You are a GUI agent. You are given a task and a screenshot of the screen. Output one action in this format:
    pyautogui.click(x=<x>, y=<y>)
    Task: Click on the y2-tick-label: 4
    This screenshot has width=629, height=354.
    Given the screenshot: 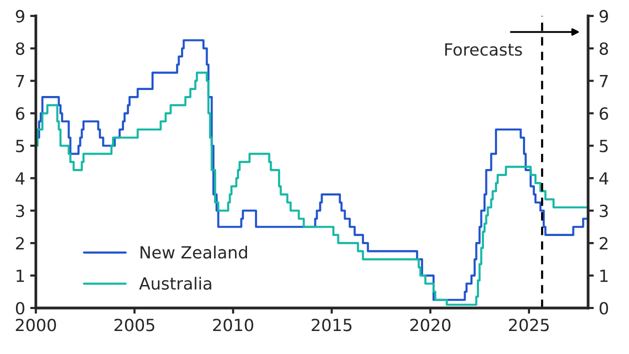 What is the action you would take?
    pyautogui.click(x=603, y=178)
    